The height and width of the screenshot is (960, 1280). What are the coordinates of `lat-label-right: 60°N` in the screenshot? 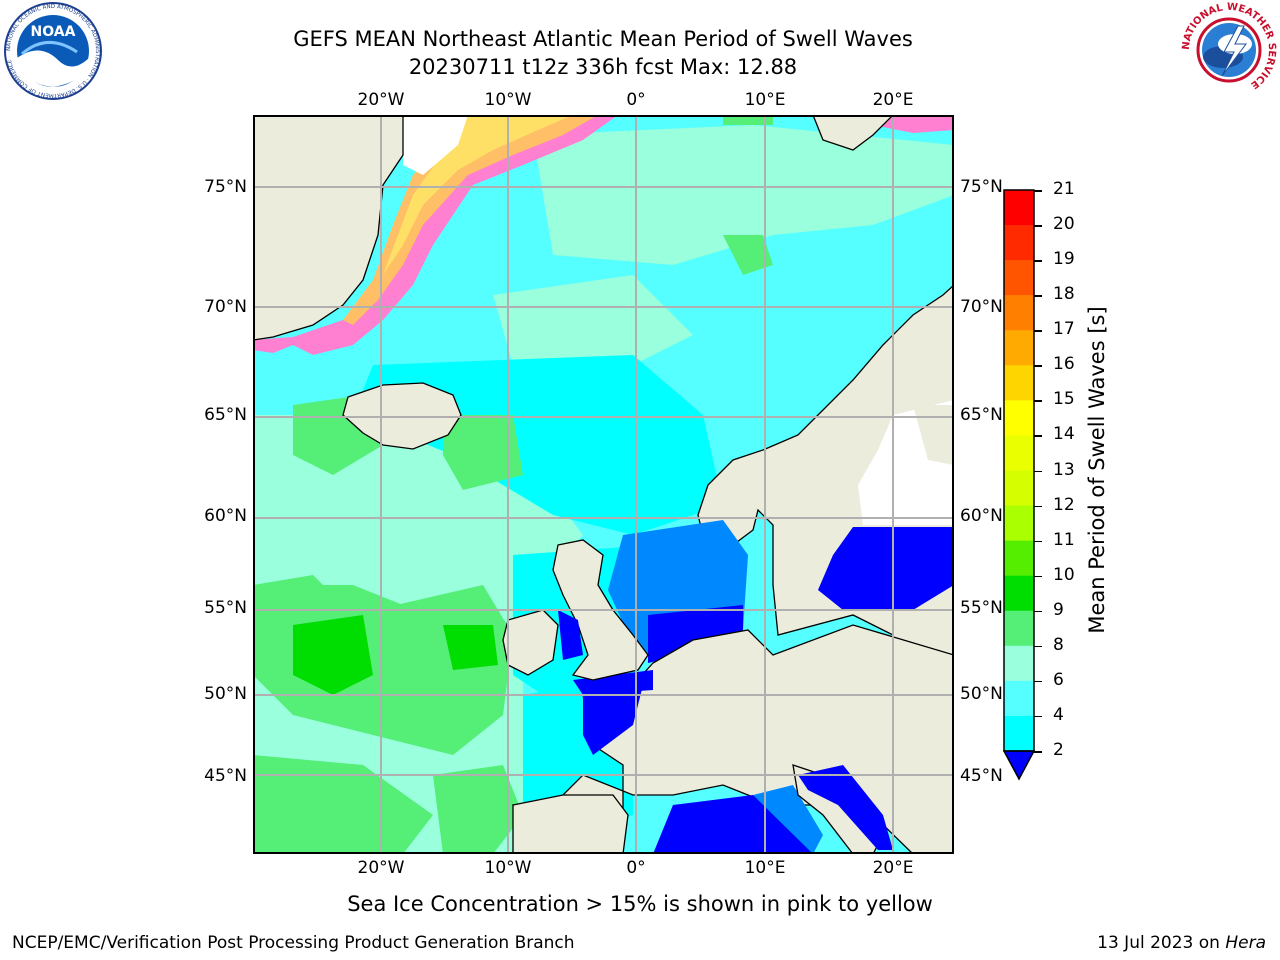 It's located at (981, 516).